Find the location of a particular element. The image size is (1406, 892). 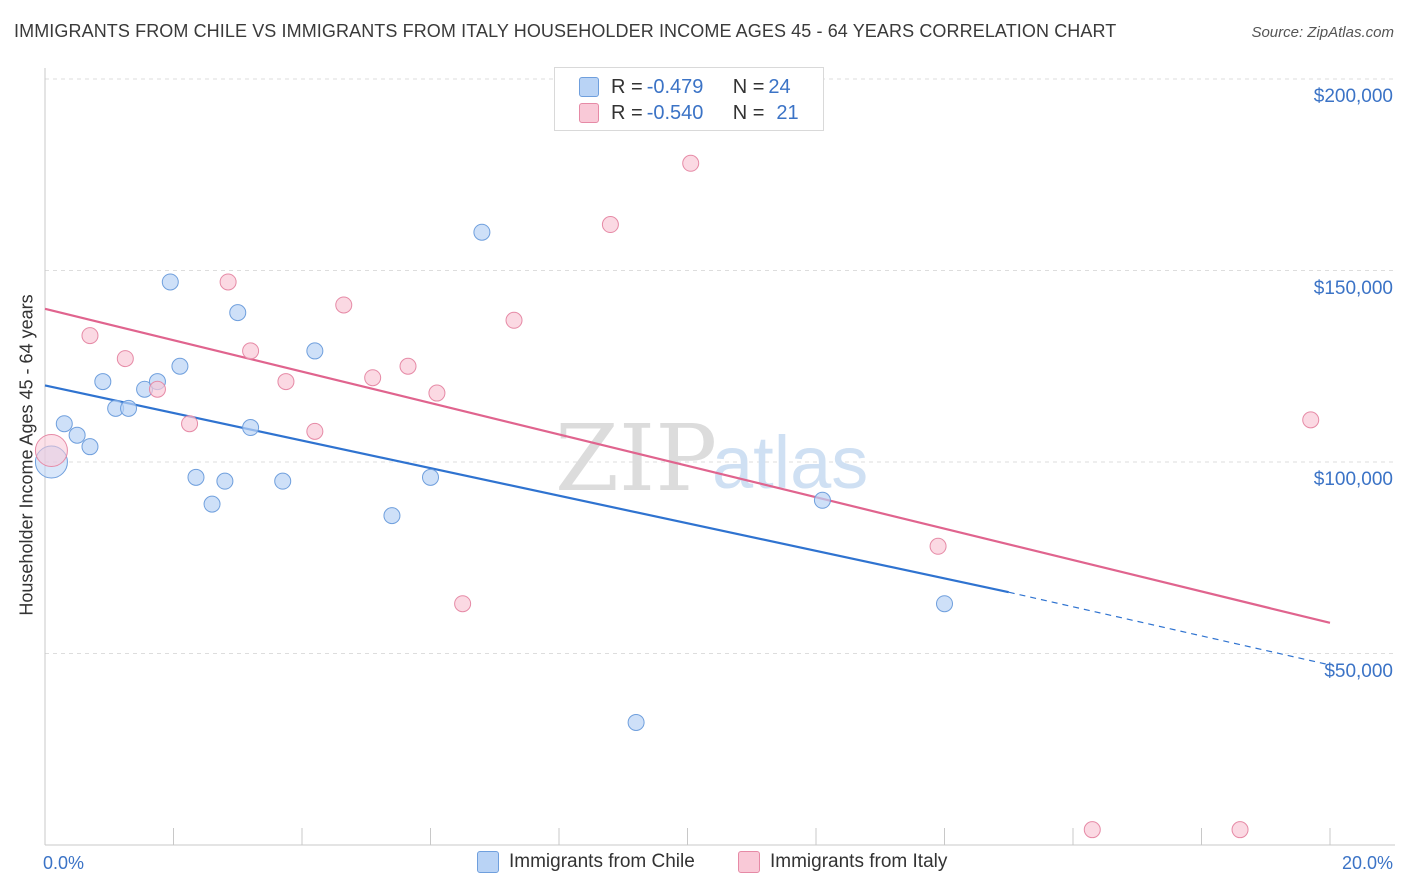

trend-line-extension-chile is located at coordinates (1169, 628).